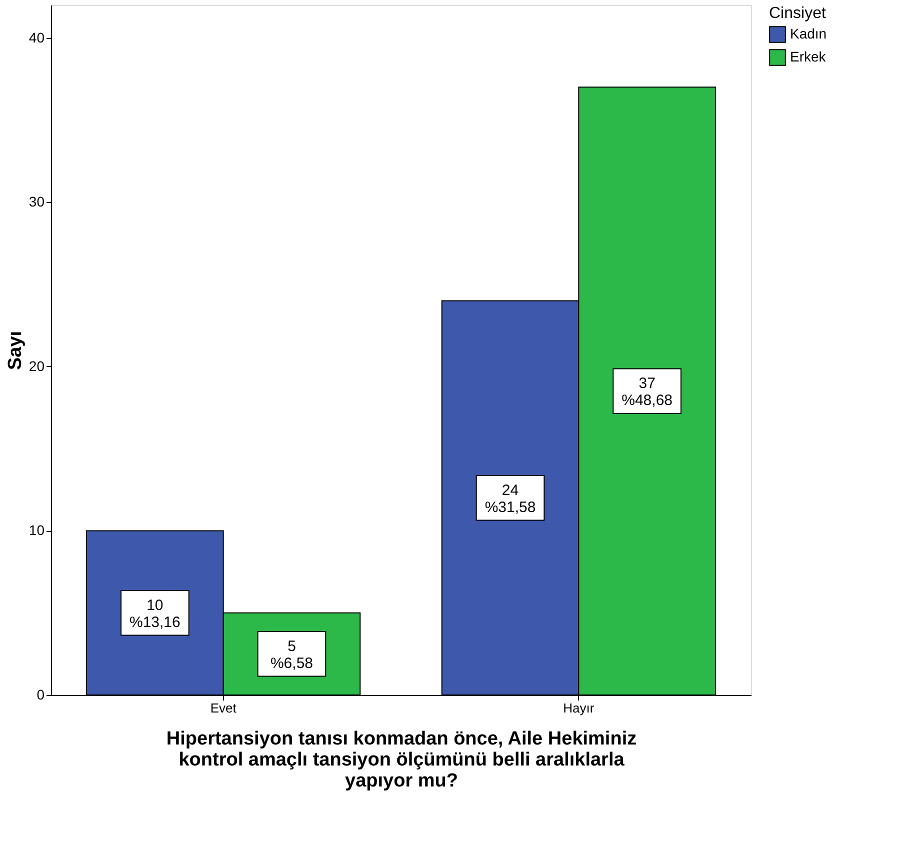 This screenshot has height=857, width=907. I want to click on y-axis-title: Sayı, so click(15, 350).